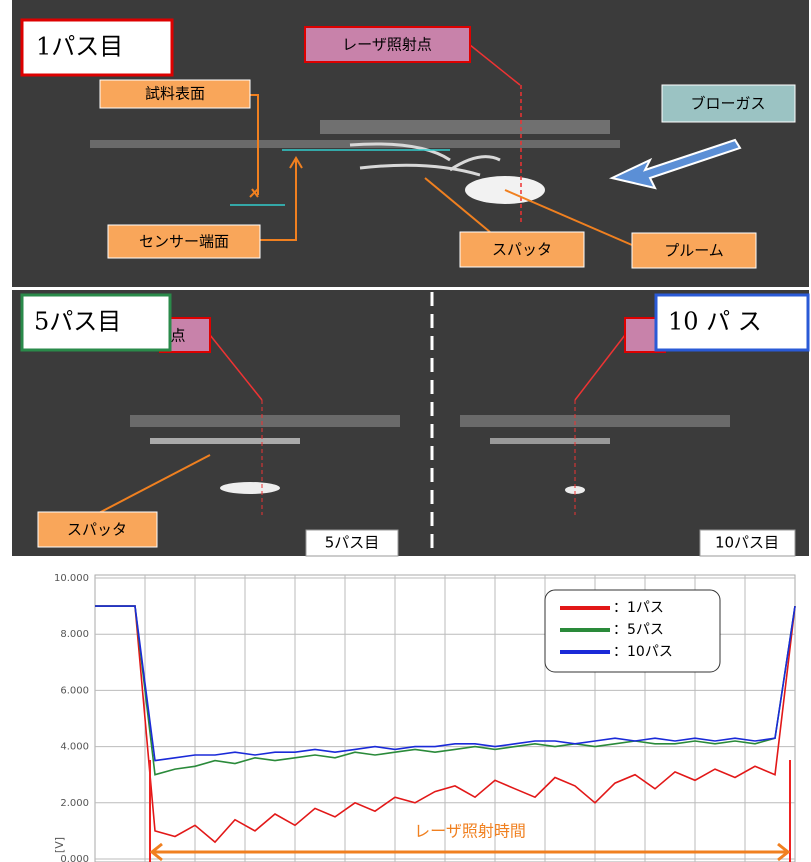  What do you see at coordinates (71, 578) in the screenshot?
I see `y-tick-label: 10.000` at bounding box center [71, 578].